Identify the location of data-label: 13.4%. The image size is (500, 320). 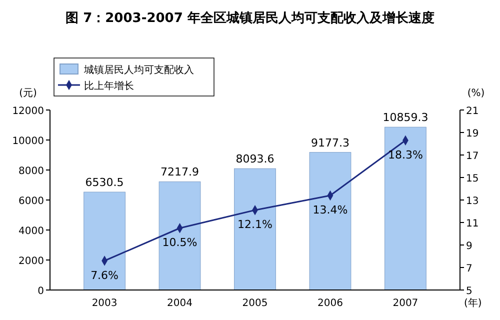
(330, 210).